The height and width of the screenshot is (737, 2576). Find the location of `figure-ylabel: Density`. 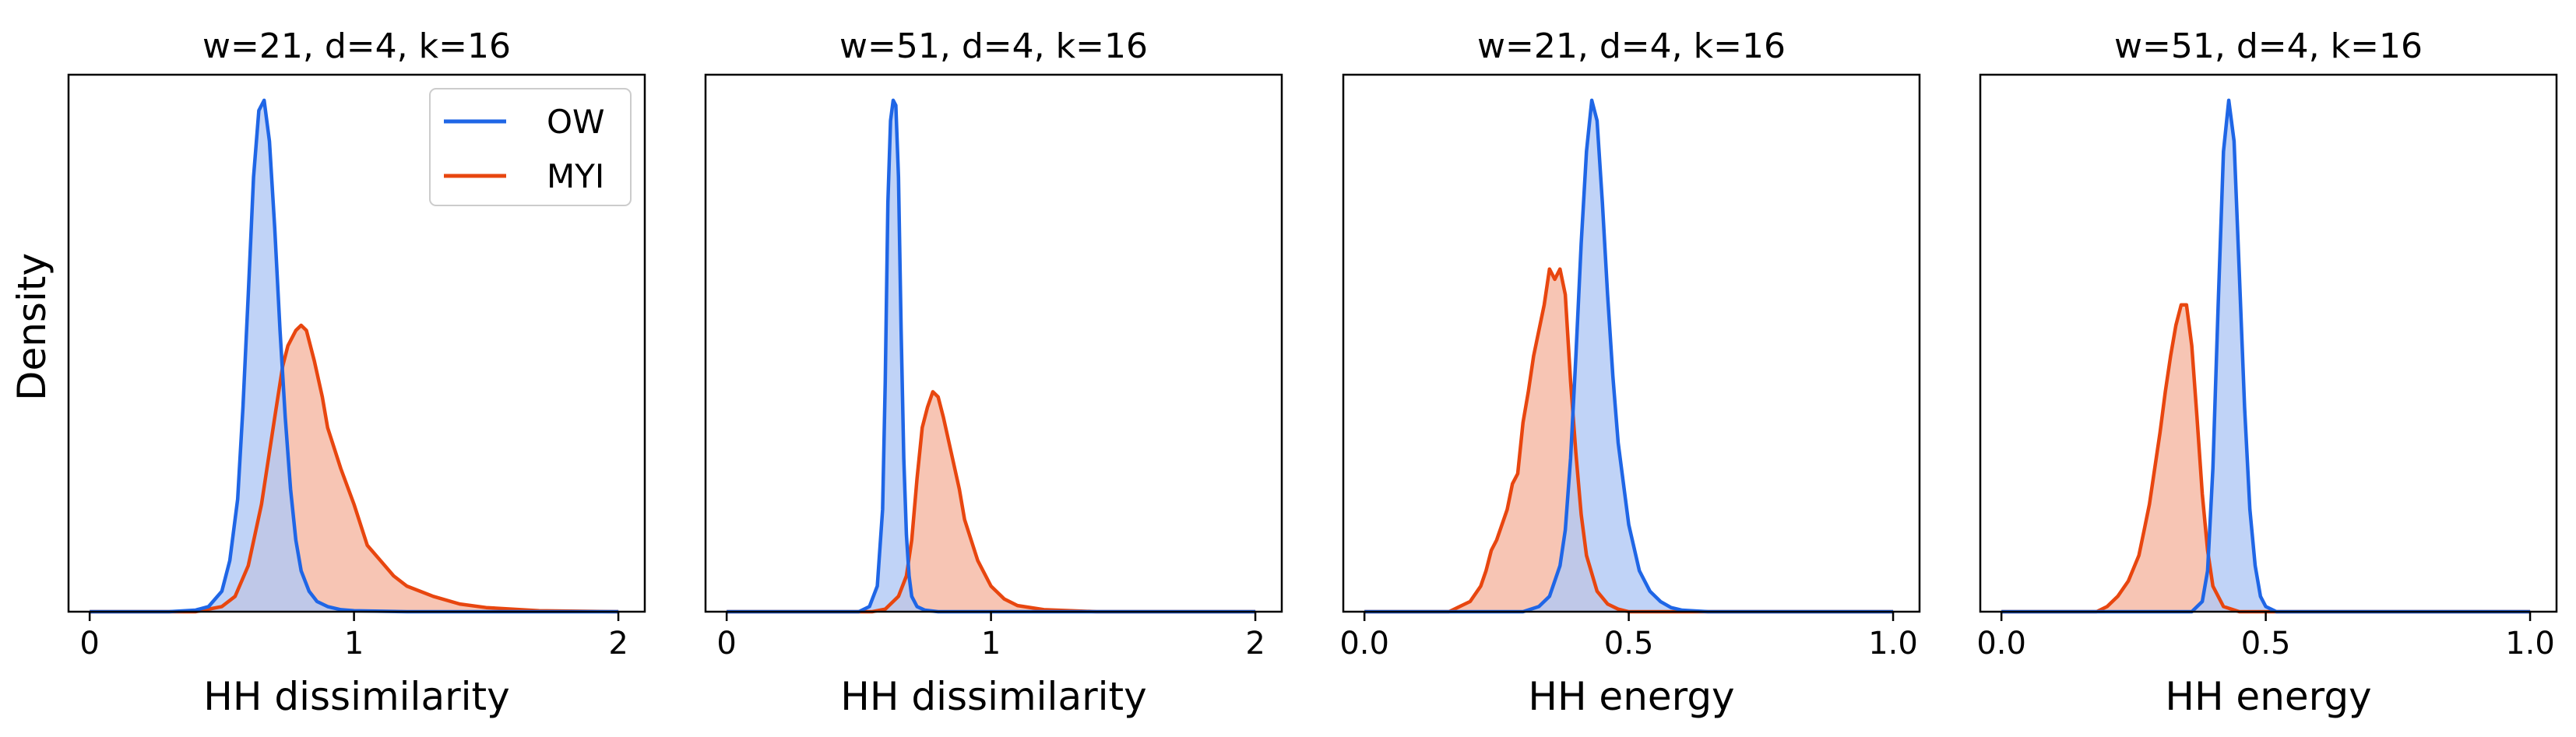

figure-ylabel: Density is located at coordinates (32, 327).